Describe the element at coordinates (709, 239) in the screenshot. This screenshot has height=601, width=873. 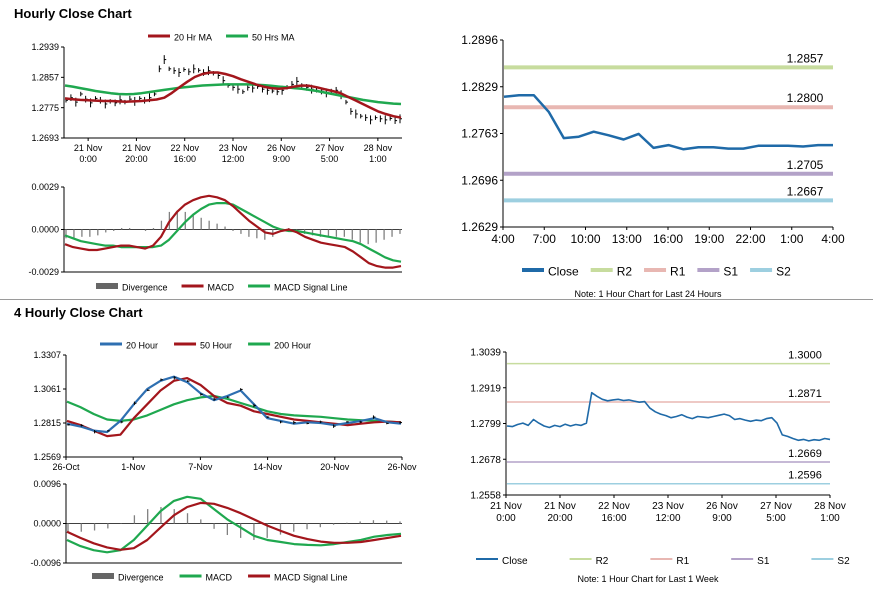
I see `x-tick-label: 19:00` at that location.